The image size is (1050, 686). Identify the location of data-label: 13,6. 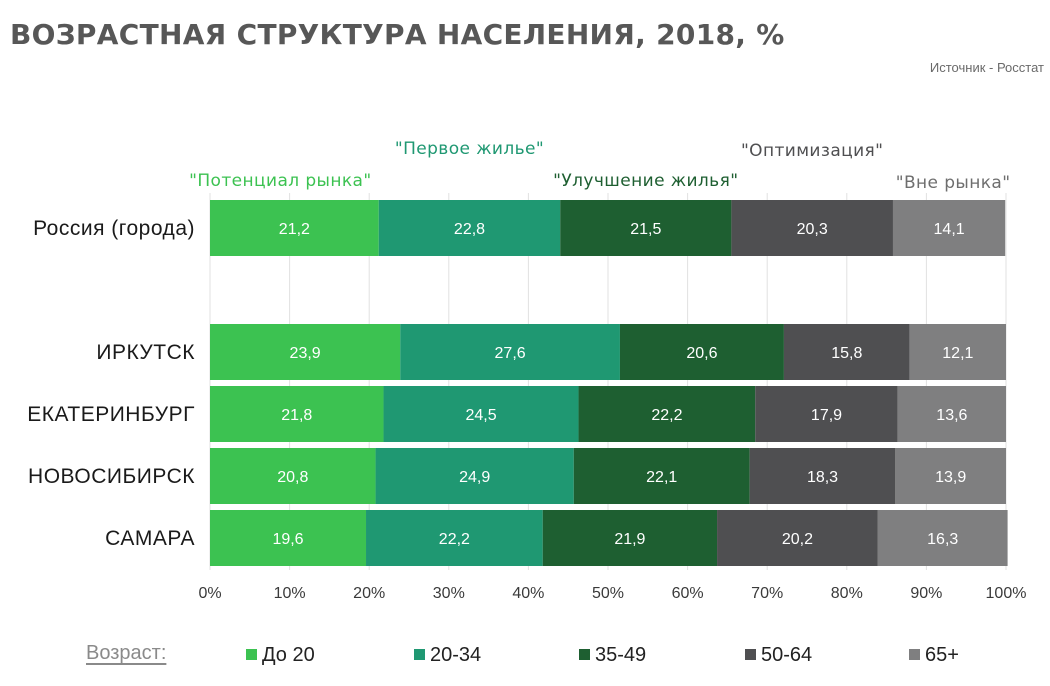
(951, 415).